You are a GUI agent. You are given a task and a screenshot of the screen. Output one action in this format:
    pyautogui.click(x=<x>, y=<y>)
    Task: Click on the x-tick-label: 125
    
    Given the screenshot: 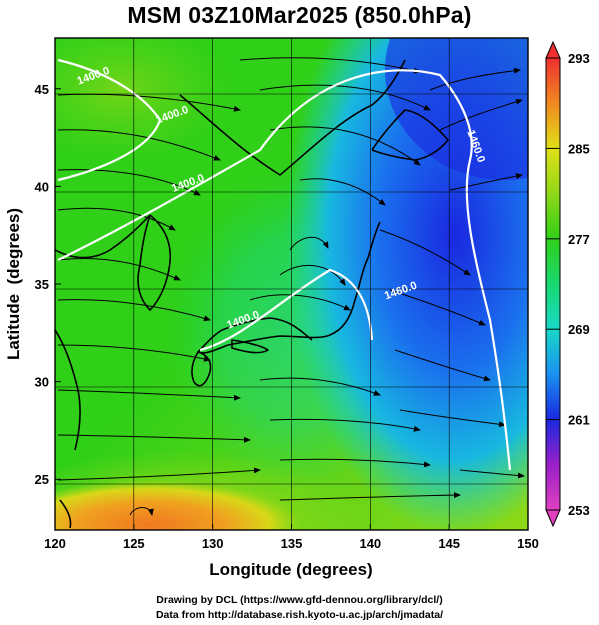 What is the action you would take?
    pyautogui.click(x=134, y=543)
    